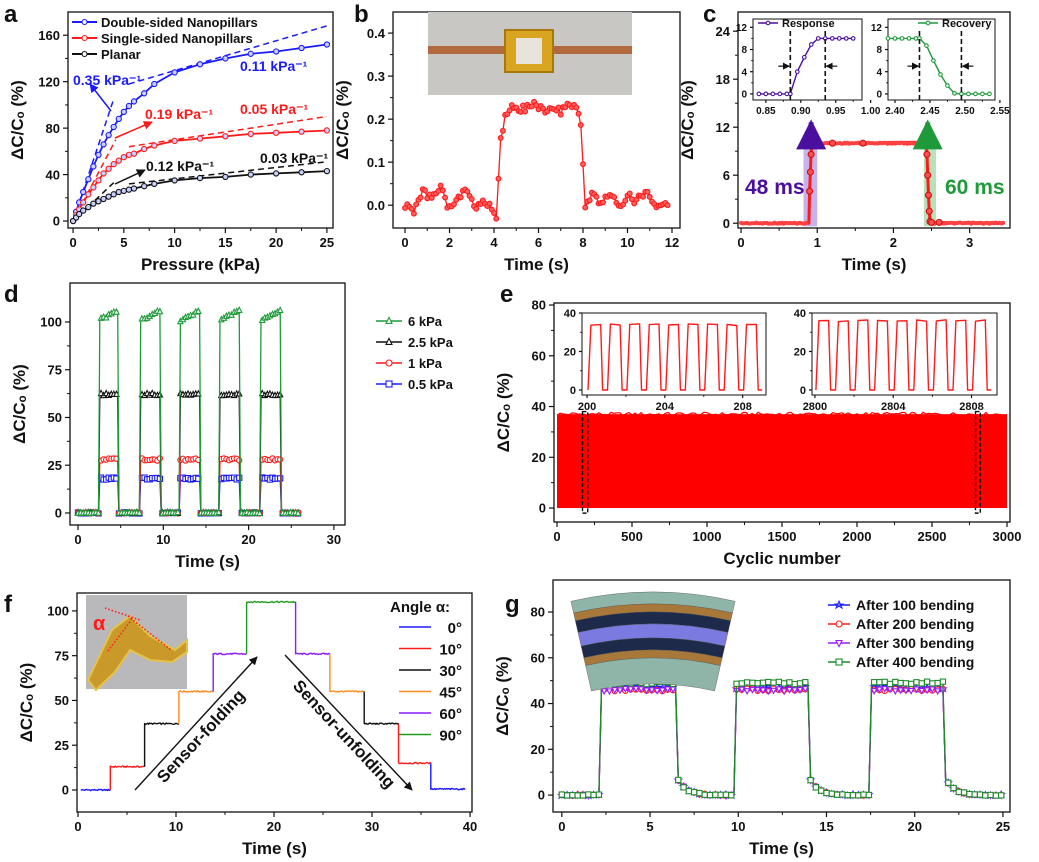 The image size is (1039, 862). I want to click on fit-line, so click(228, 55).